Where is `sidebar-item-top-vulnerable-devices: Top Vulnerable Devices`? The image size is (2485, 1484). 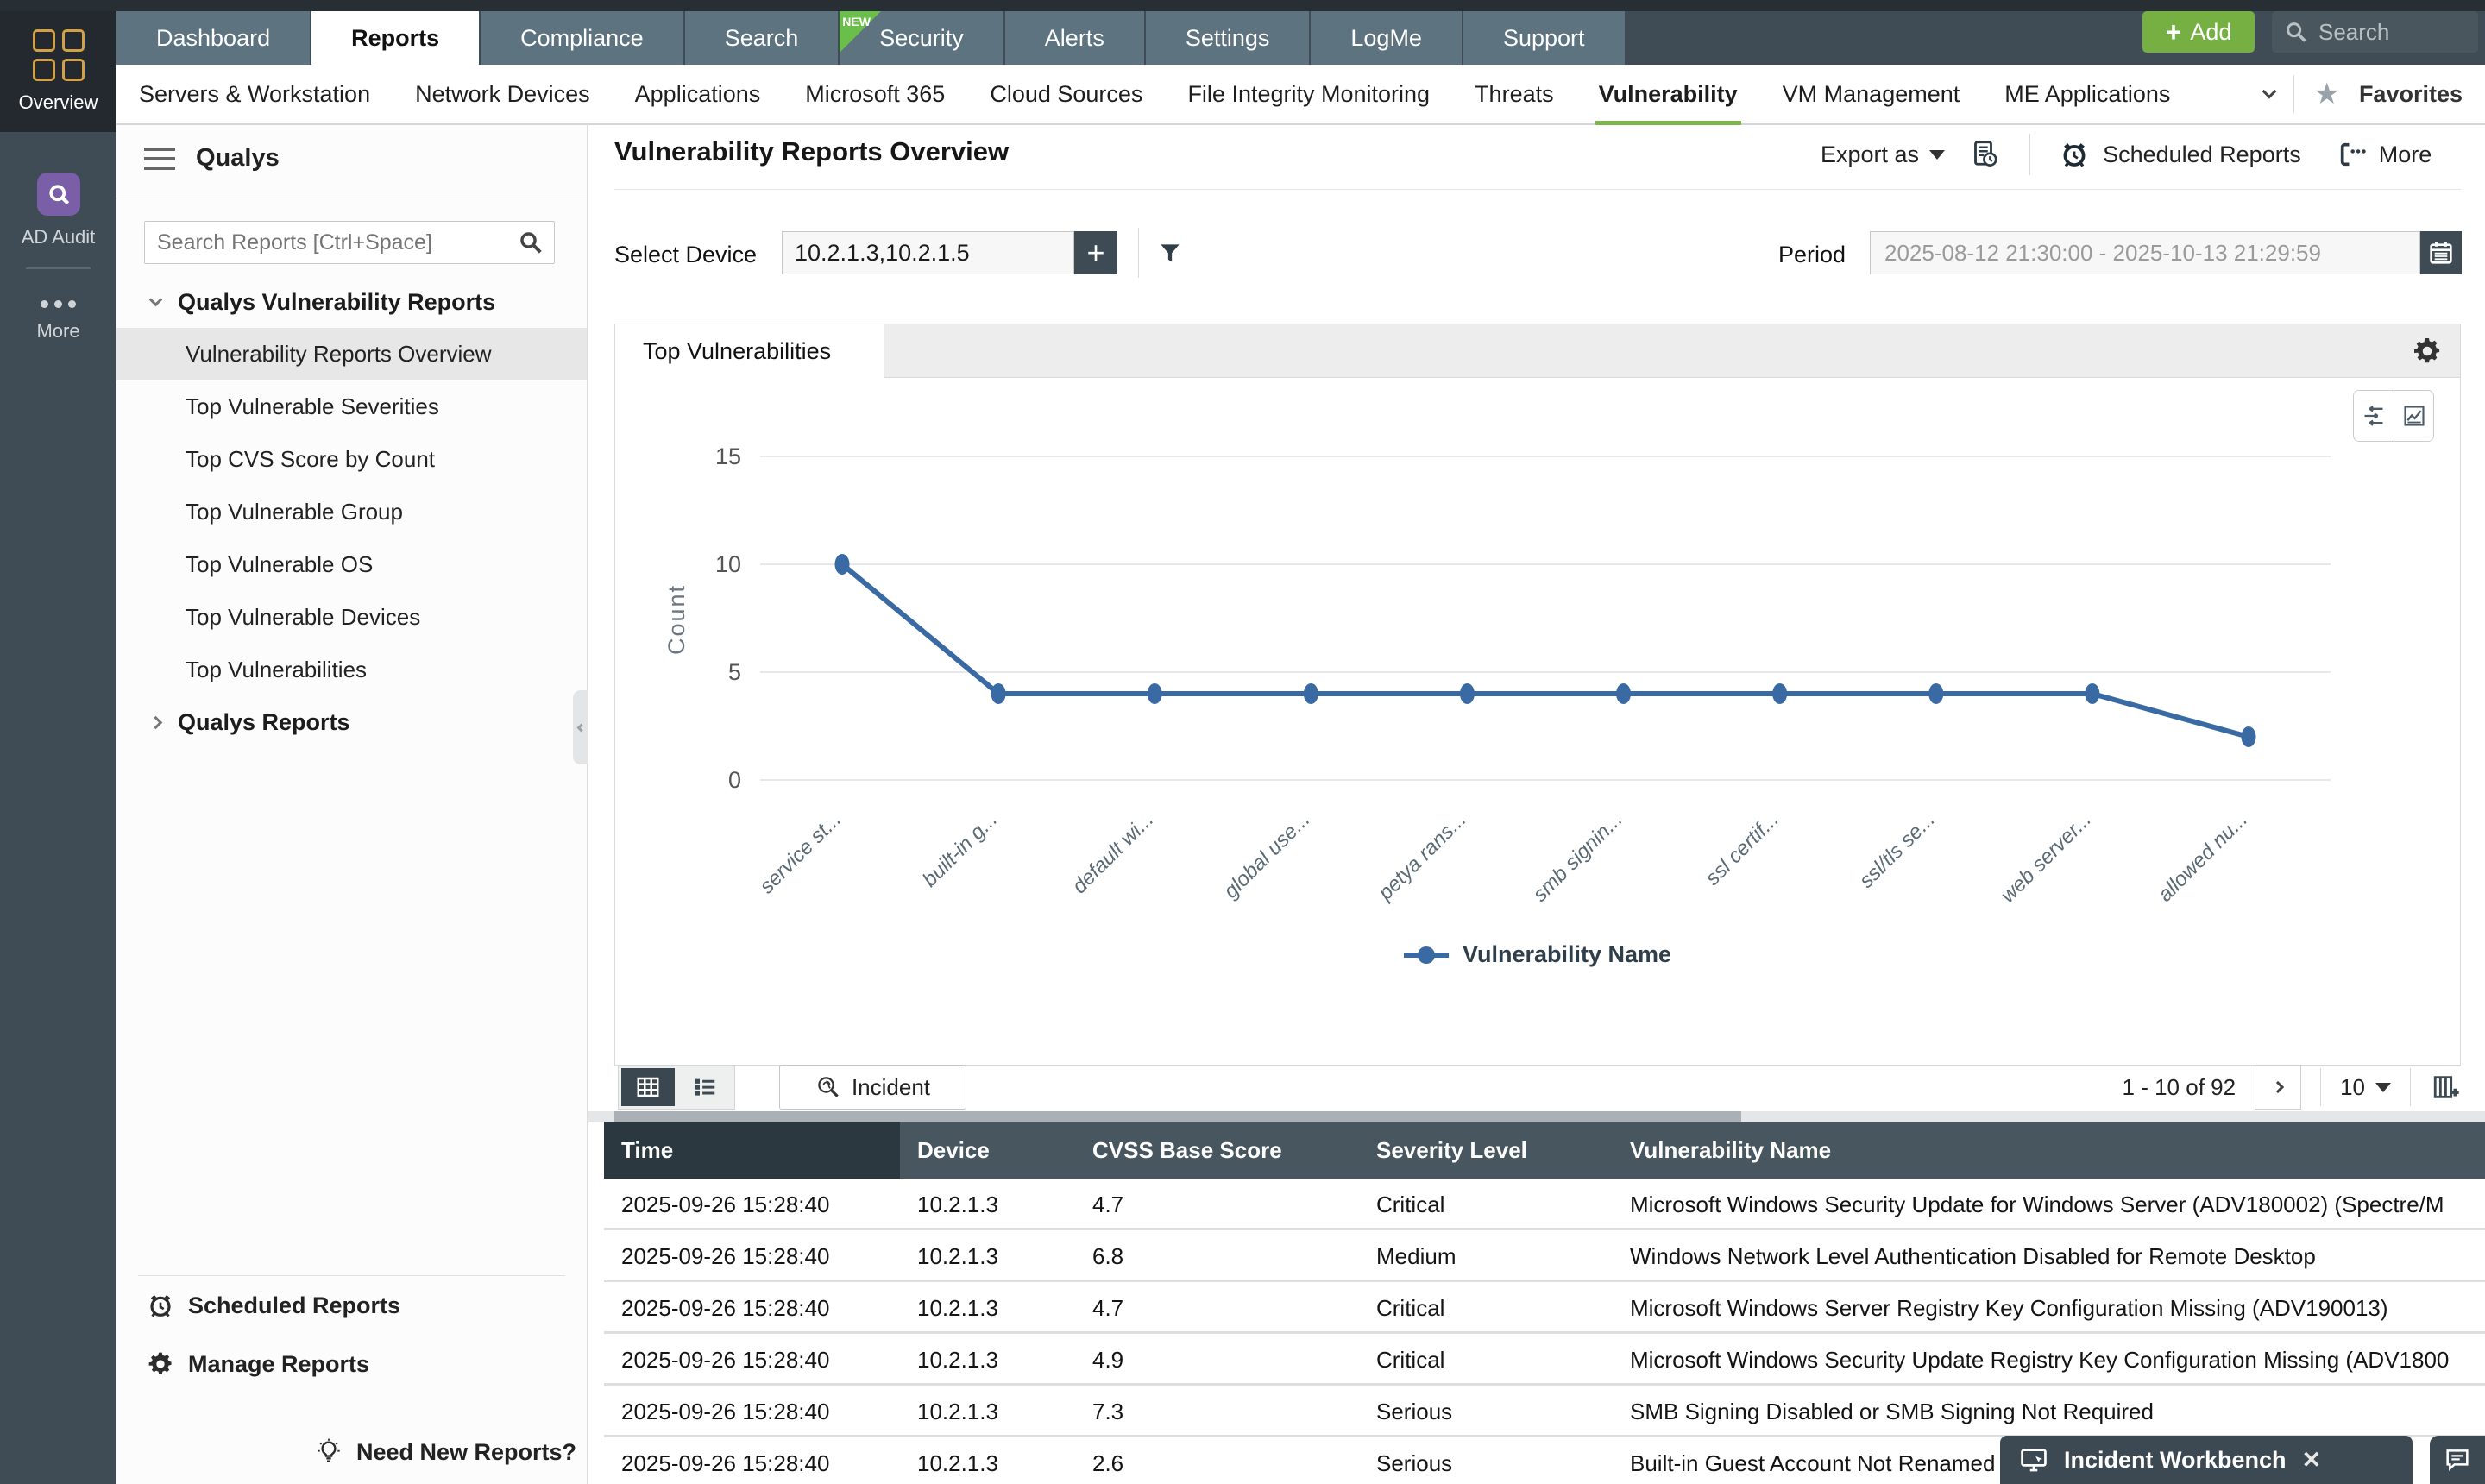 sidebar-item-top-vulnerable-devices: Top Vulnerable Devices is located at coordinates (304, 617).